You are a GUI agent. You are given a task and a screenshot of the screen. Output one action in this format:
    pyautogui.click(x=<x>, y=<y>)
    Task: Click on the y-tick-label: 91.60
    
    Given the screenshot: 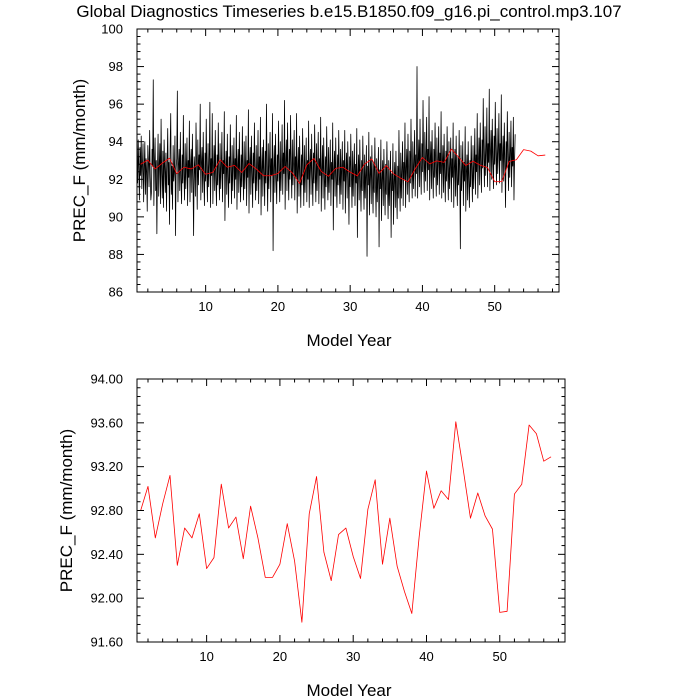 What is the action you would take?
    pyautogui.click(x=106, y=642)
    